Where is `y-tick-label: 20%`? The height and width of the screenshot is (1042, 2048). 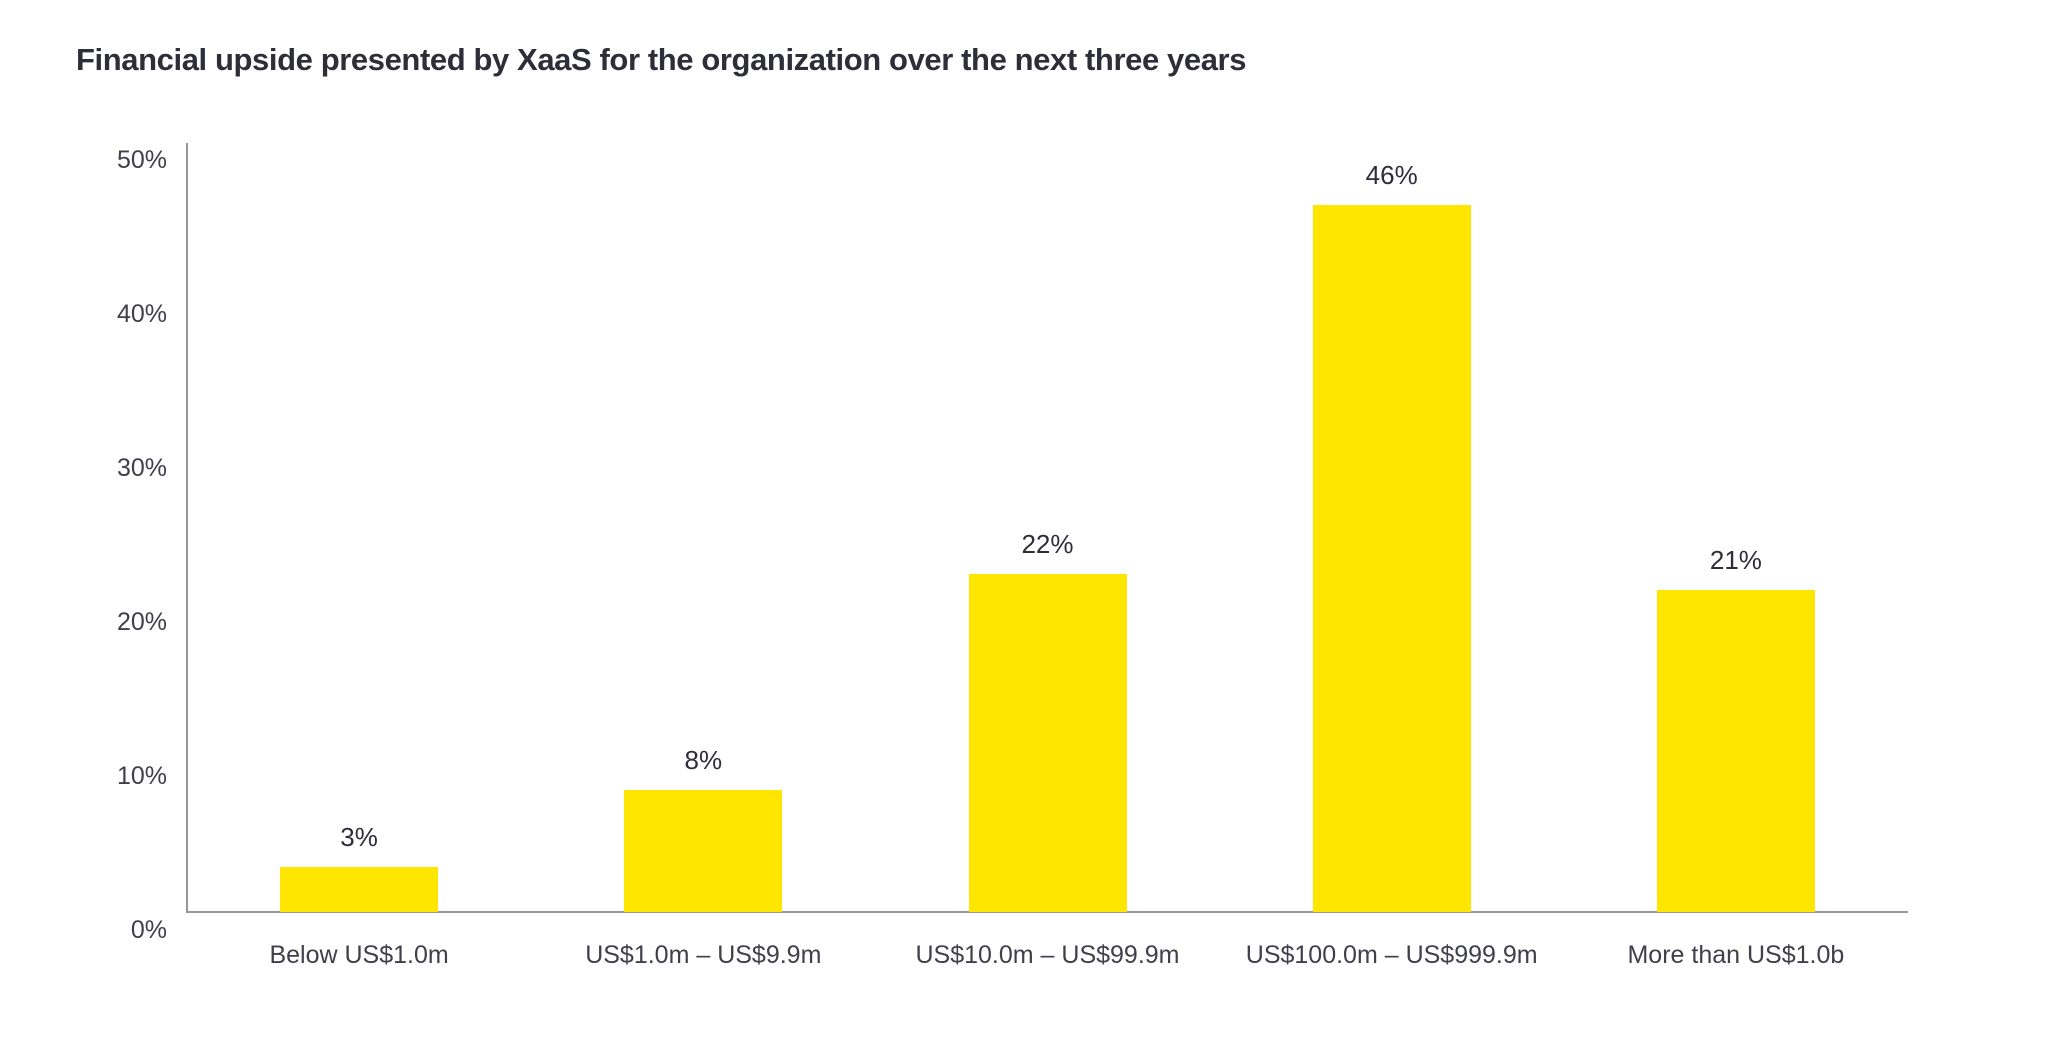 y-tick-label: 20% is located at coordinates (141, 622).